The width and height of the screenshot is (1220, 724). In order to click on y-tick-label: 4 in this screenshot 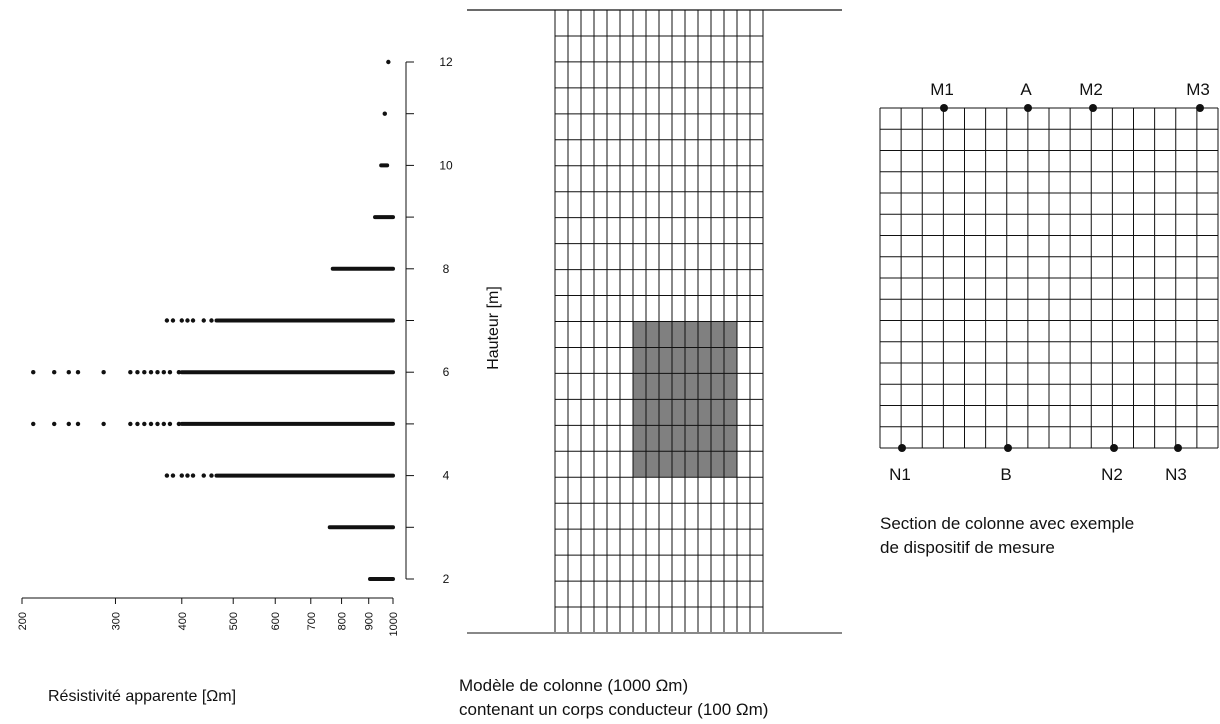, I will do `click(446, 476)`.